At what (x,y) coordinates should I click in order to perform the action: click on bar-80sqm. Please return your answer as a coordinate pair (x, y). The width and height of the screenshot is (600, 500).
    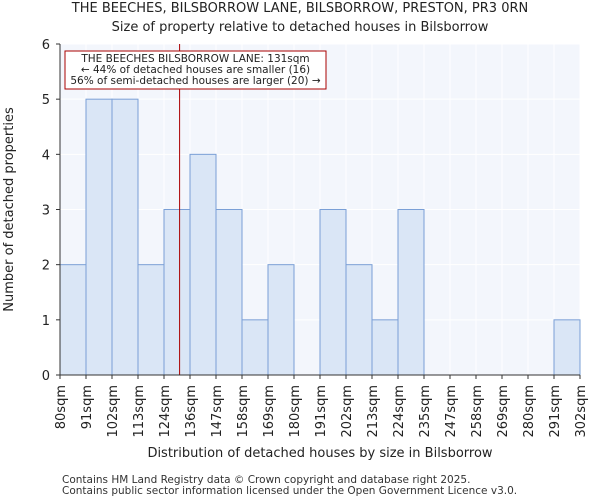
    Looking at the image, I should click on (73, 320).